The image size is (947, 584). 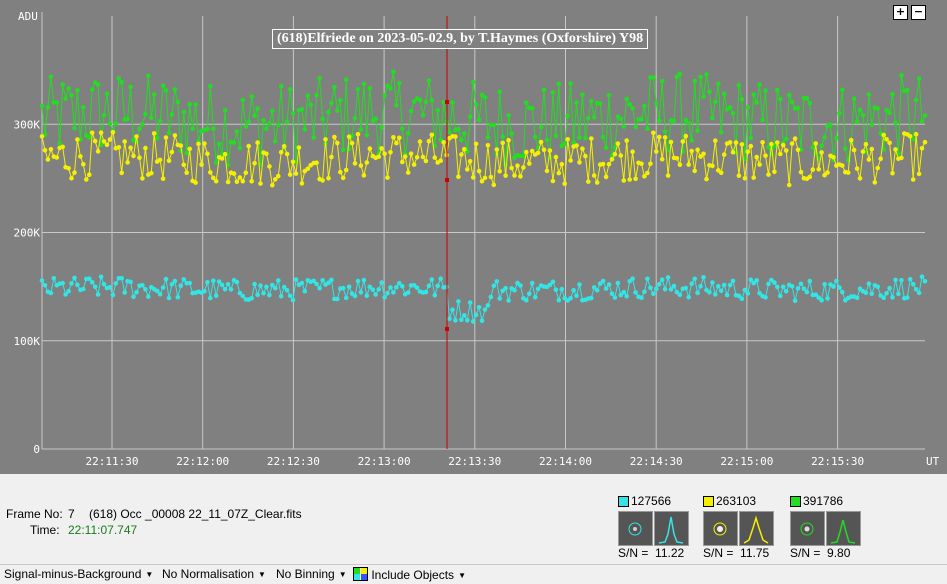 What do you see at coordinates (933, 461) in the screenshot?
I see `x-axis-title: UT` at bounding box center [933, 461].